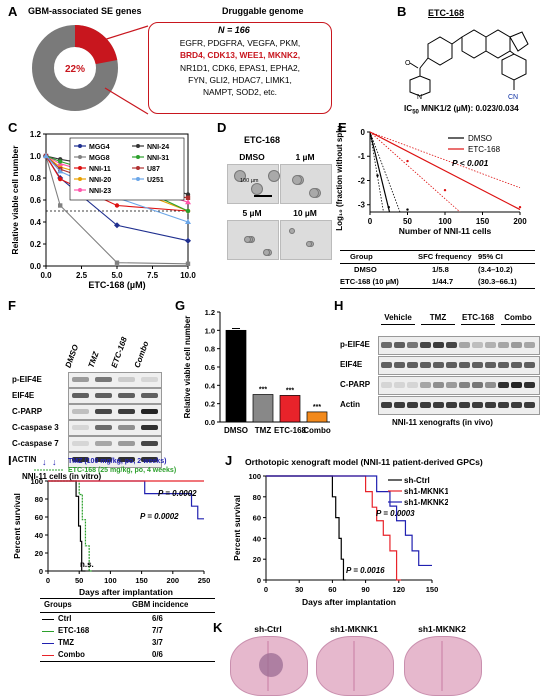 This screenshot has height=699, width=546. What do you see at coordinates (41, 571) in the screenshot?
I see `i-ytick-label: 0` at bounding box center [41, 571].